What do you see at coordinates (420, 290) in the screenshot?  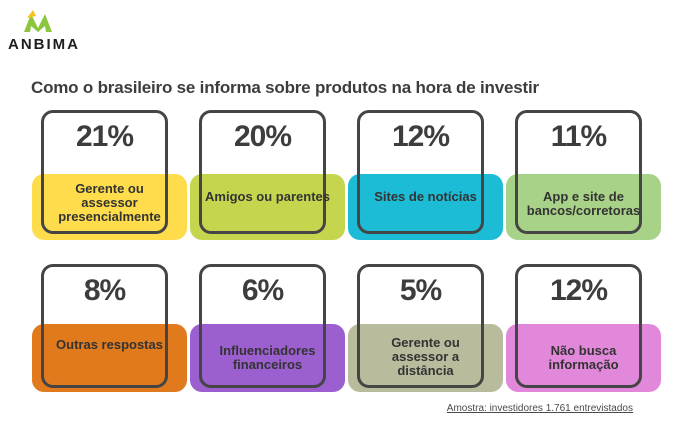 I see `card-percentage: 5%` at bounding box center [420, 290].